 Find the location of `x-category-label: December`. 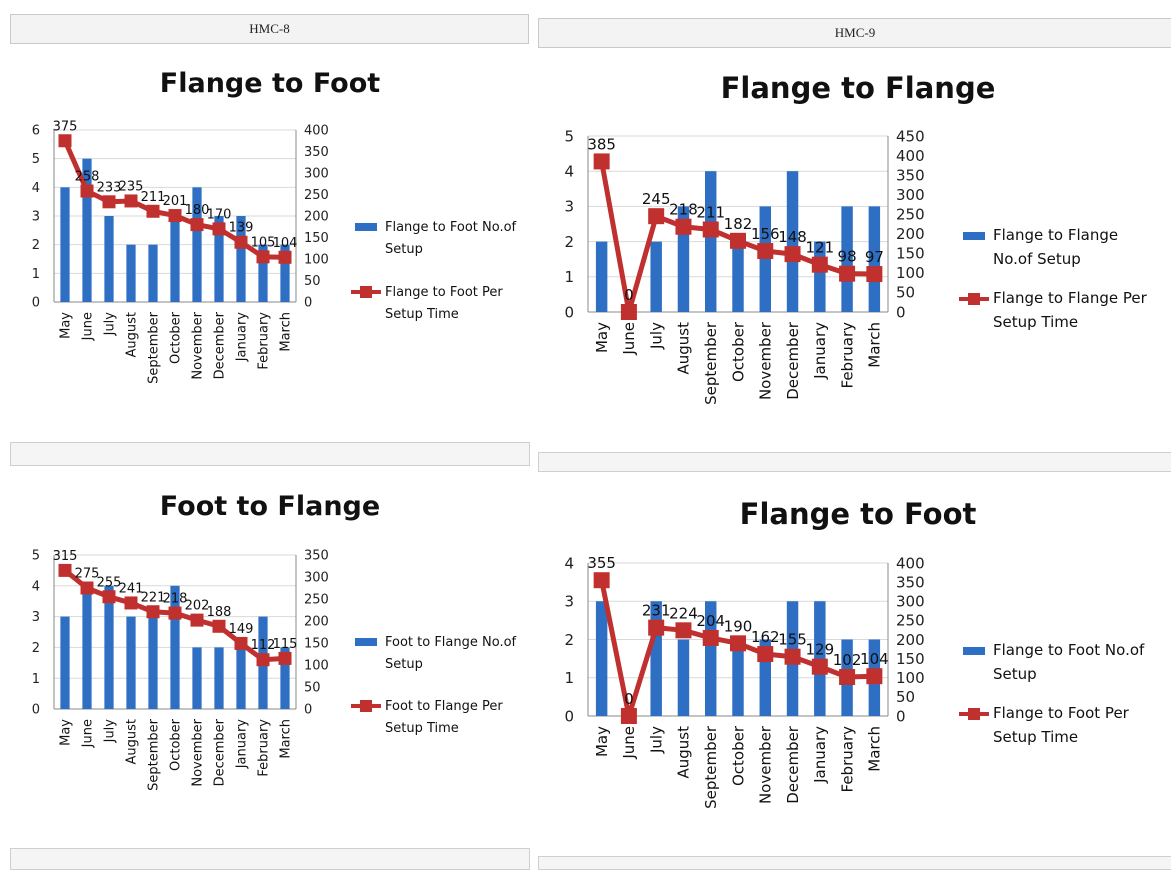

x-category-label: December is located at coordinates (220, 345).